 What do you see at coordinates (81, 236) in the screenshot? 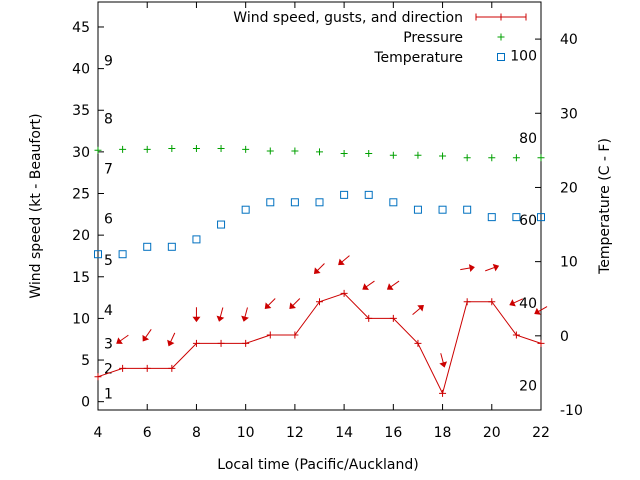
I see `y-tick-label: 20` at bounding box center [81, 236].